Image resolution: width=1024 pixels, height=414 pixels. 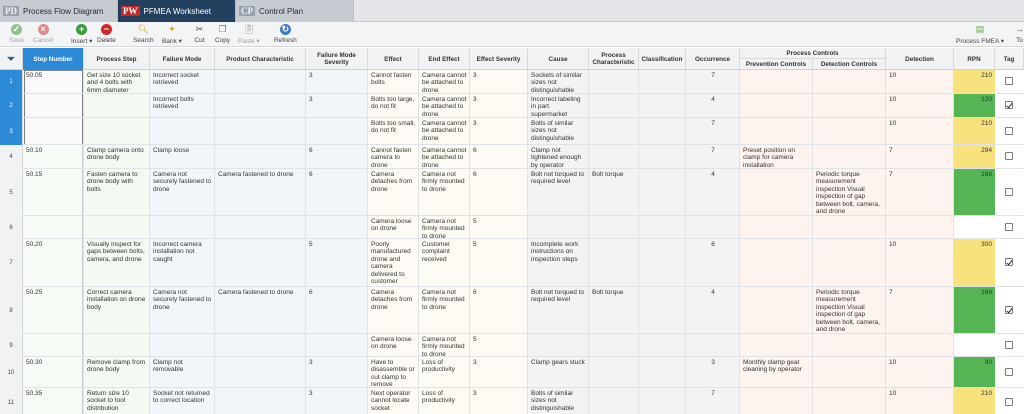 I want to click on failure-mode-cell: Incorrect socket retrieved, so click(x=176, y=79).